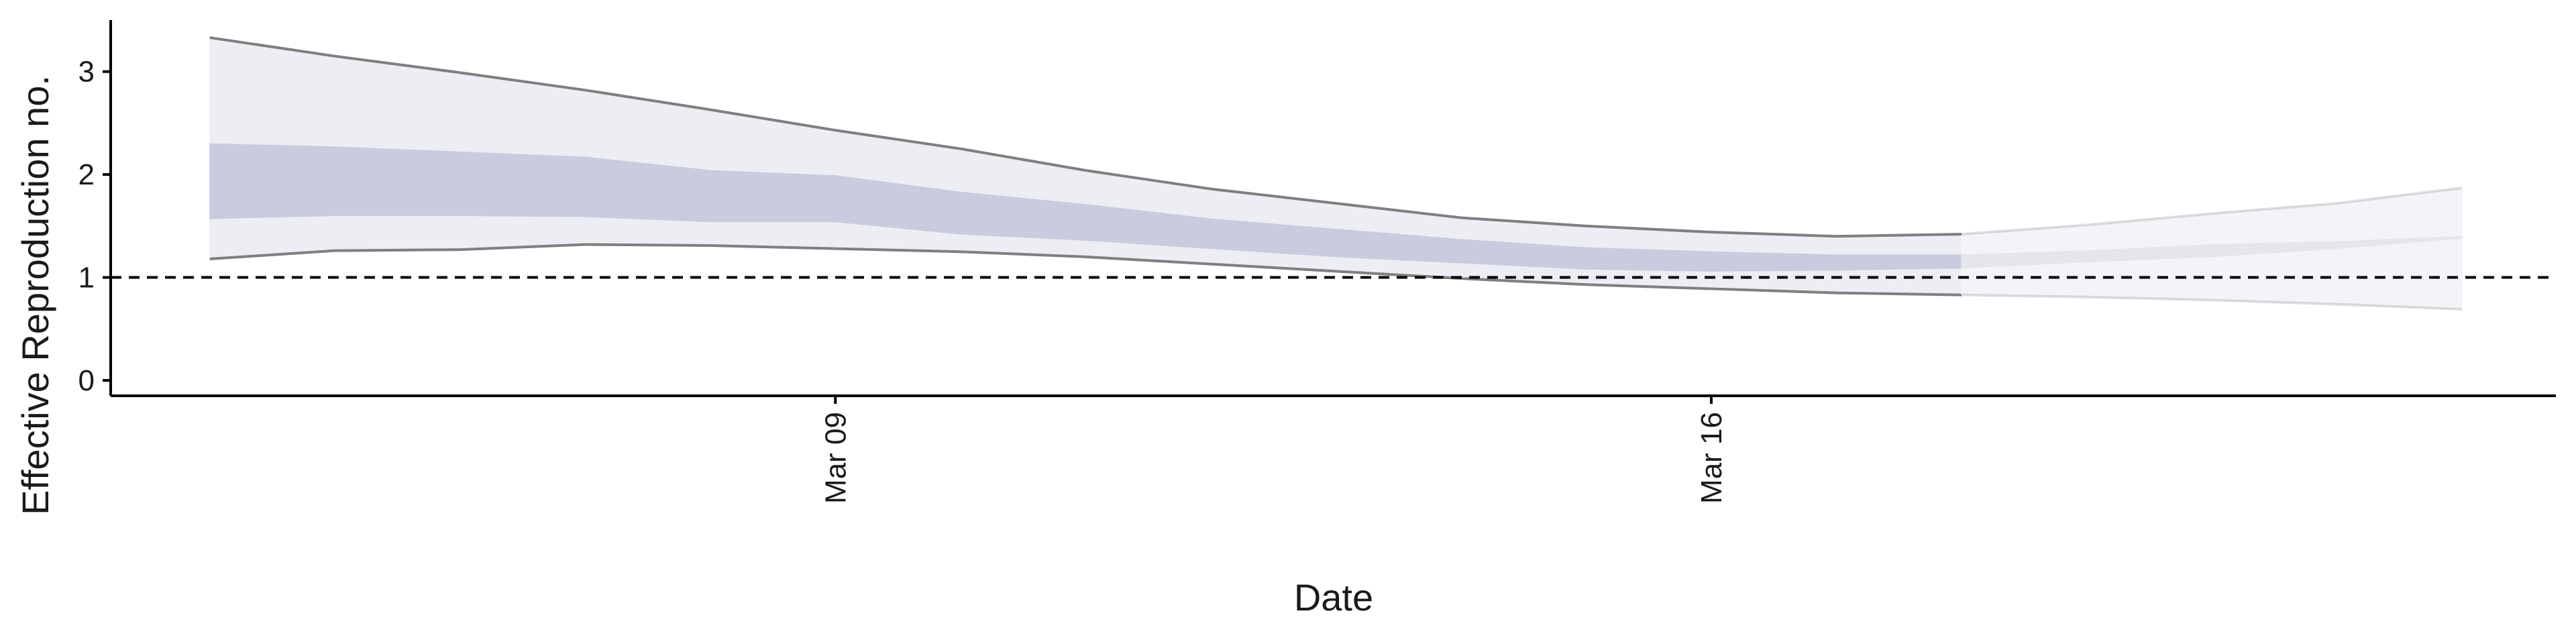 This screenshot has height=644, width=2576. Describe the element at coordinates (86, 72) in the screenshot. I see `y-tick-label: 3` at that location.